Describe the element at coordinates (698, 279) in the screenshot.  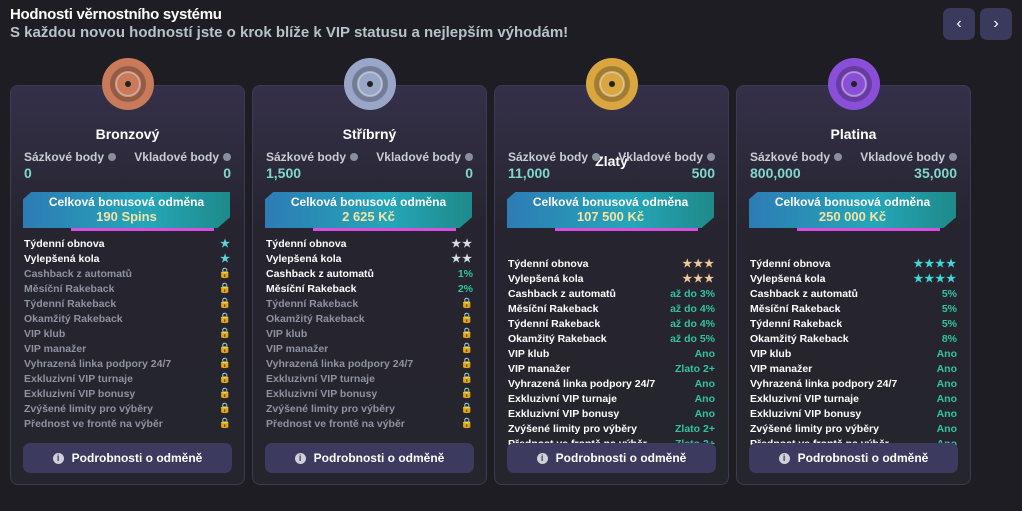
I see `star-icon: ★★★` at that location.